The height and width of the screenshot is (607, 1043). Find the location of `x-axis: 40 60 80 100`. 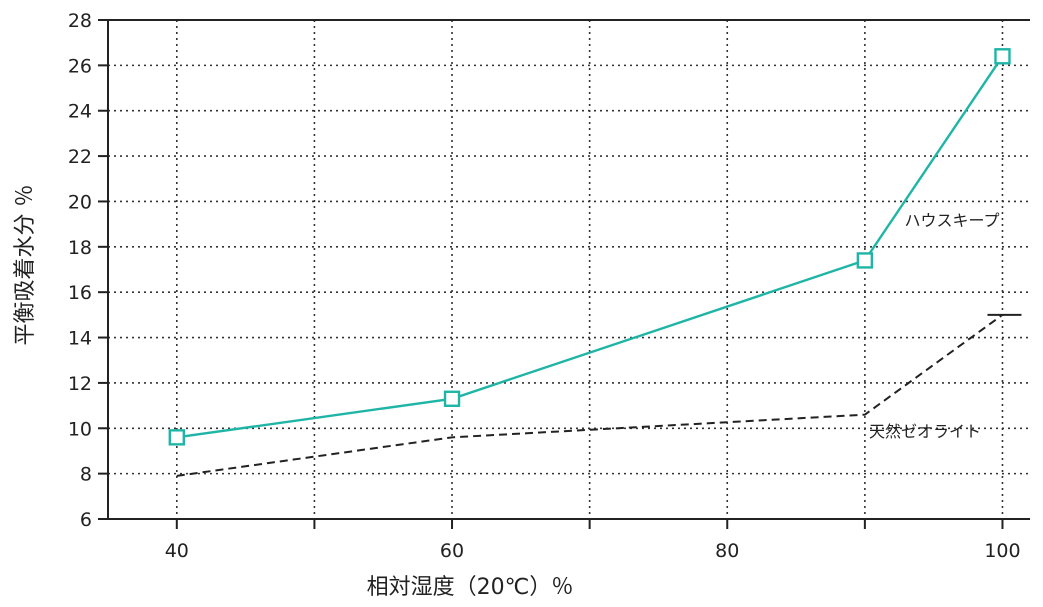

x-axis: 40 60 80 100 is located at coordinates (593, 540).